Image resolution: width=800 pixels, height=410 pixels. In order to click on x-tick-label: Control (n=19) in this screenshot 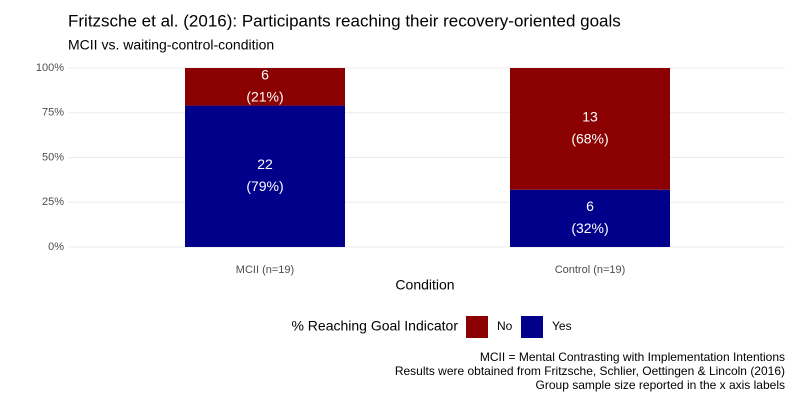, I will do `click(590, 270)`.